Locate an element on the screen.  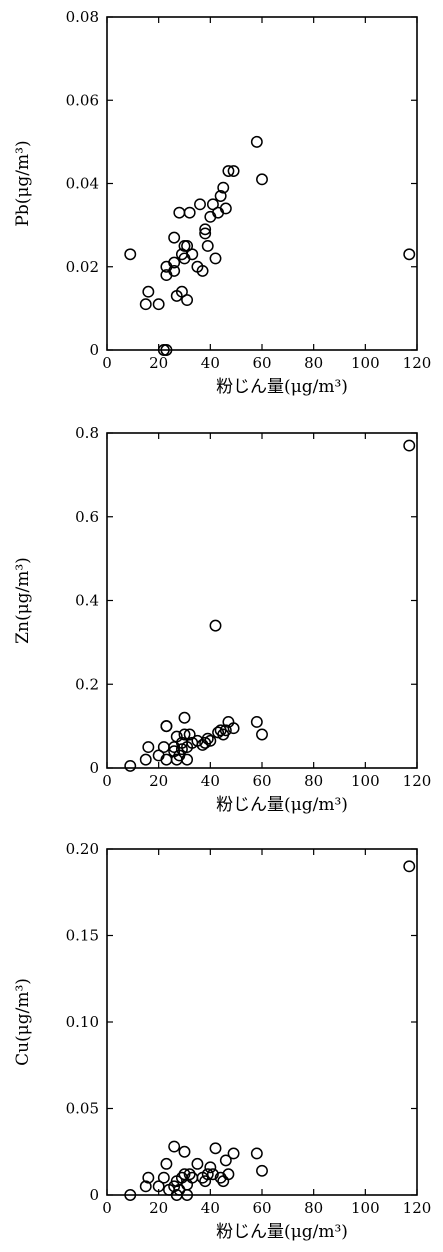
pb-y-tick-label: 0.08 is located at coordinates (82, 17).